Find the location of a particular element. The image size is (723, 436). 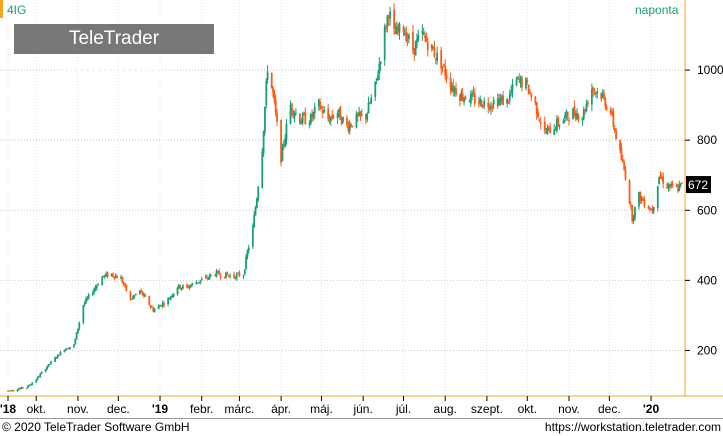

x-tick-label: márc. is located at coordinates (239, 409).